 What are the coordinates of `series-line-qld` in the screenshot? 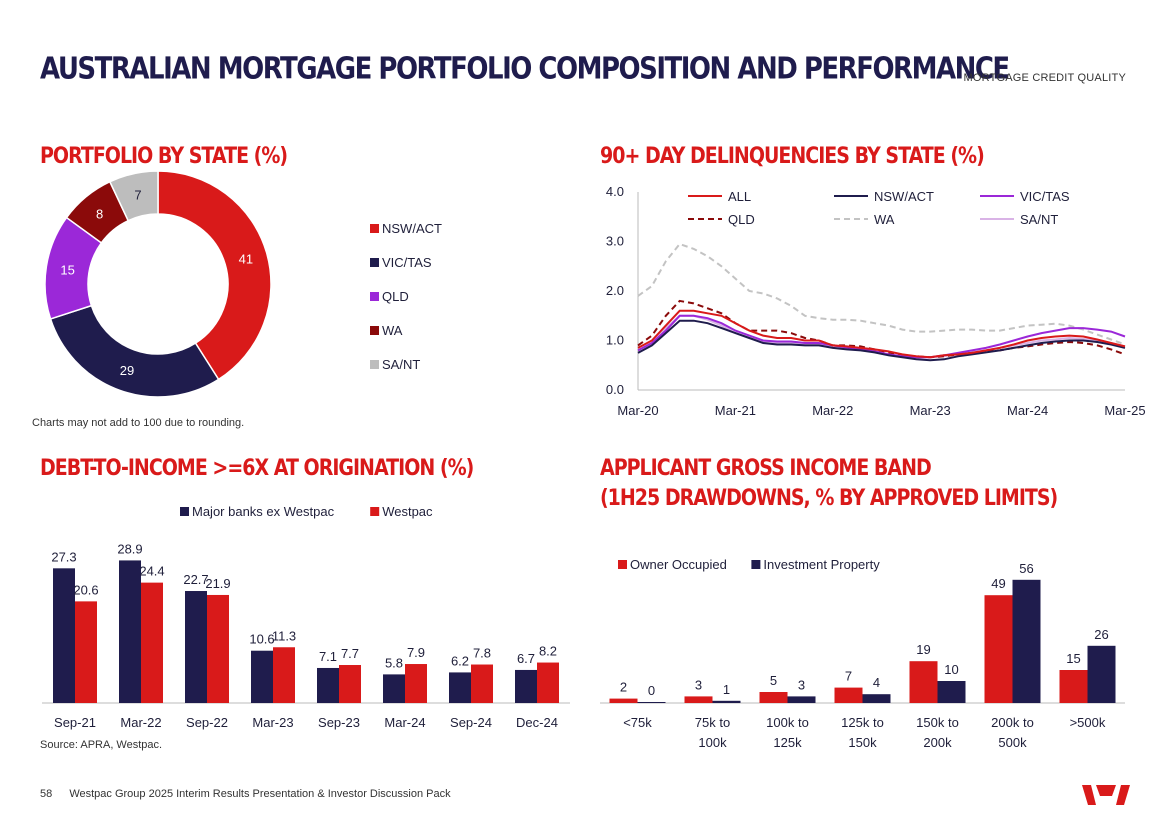 It's located at (881, 329).